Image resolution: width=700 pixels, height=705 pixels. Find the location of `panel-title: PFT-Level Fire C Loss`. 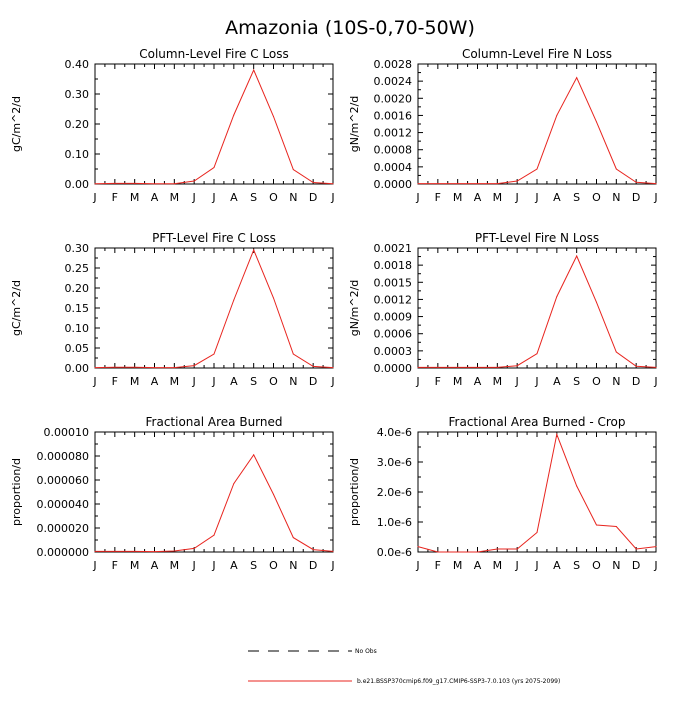

panel-title: PFT-Level Fire C Loss is located at coordinates (214, 238).